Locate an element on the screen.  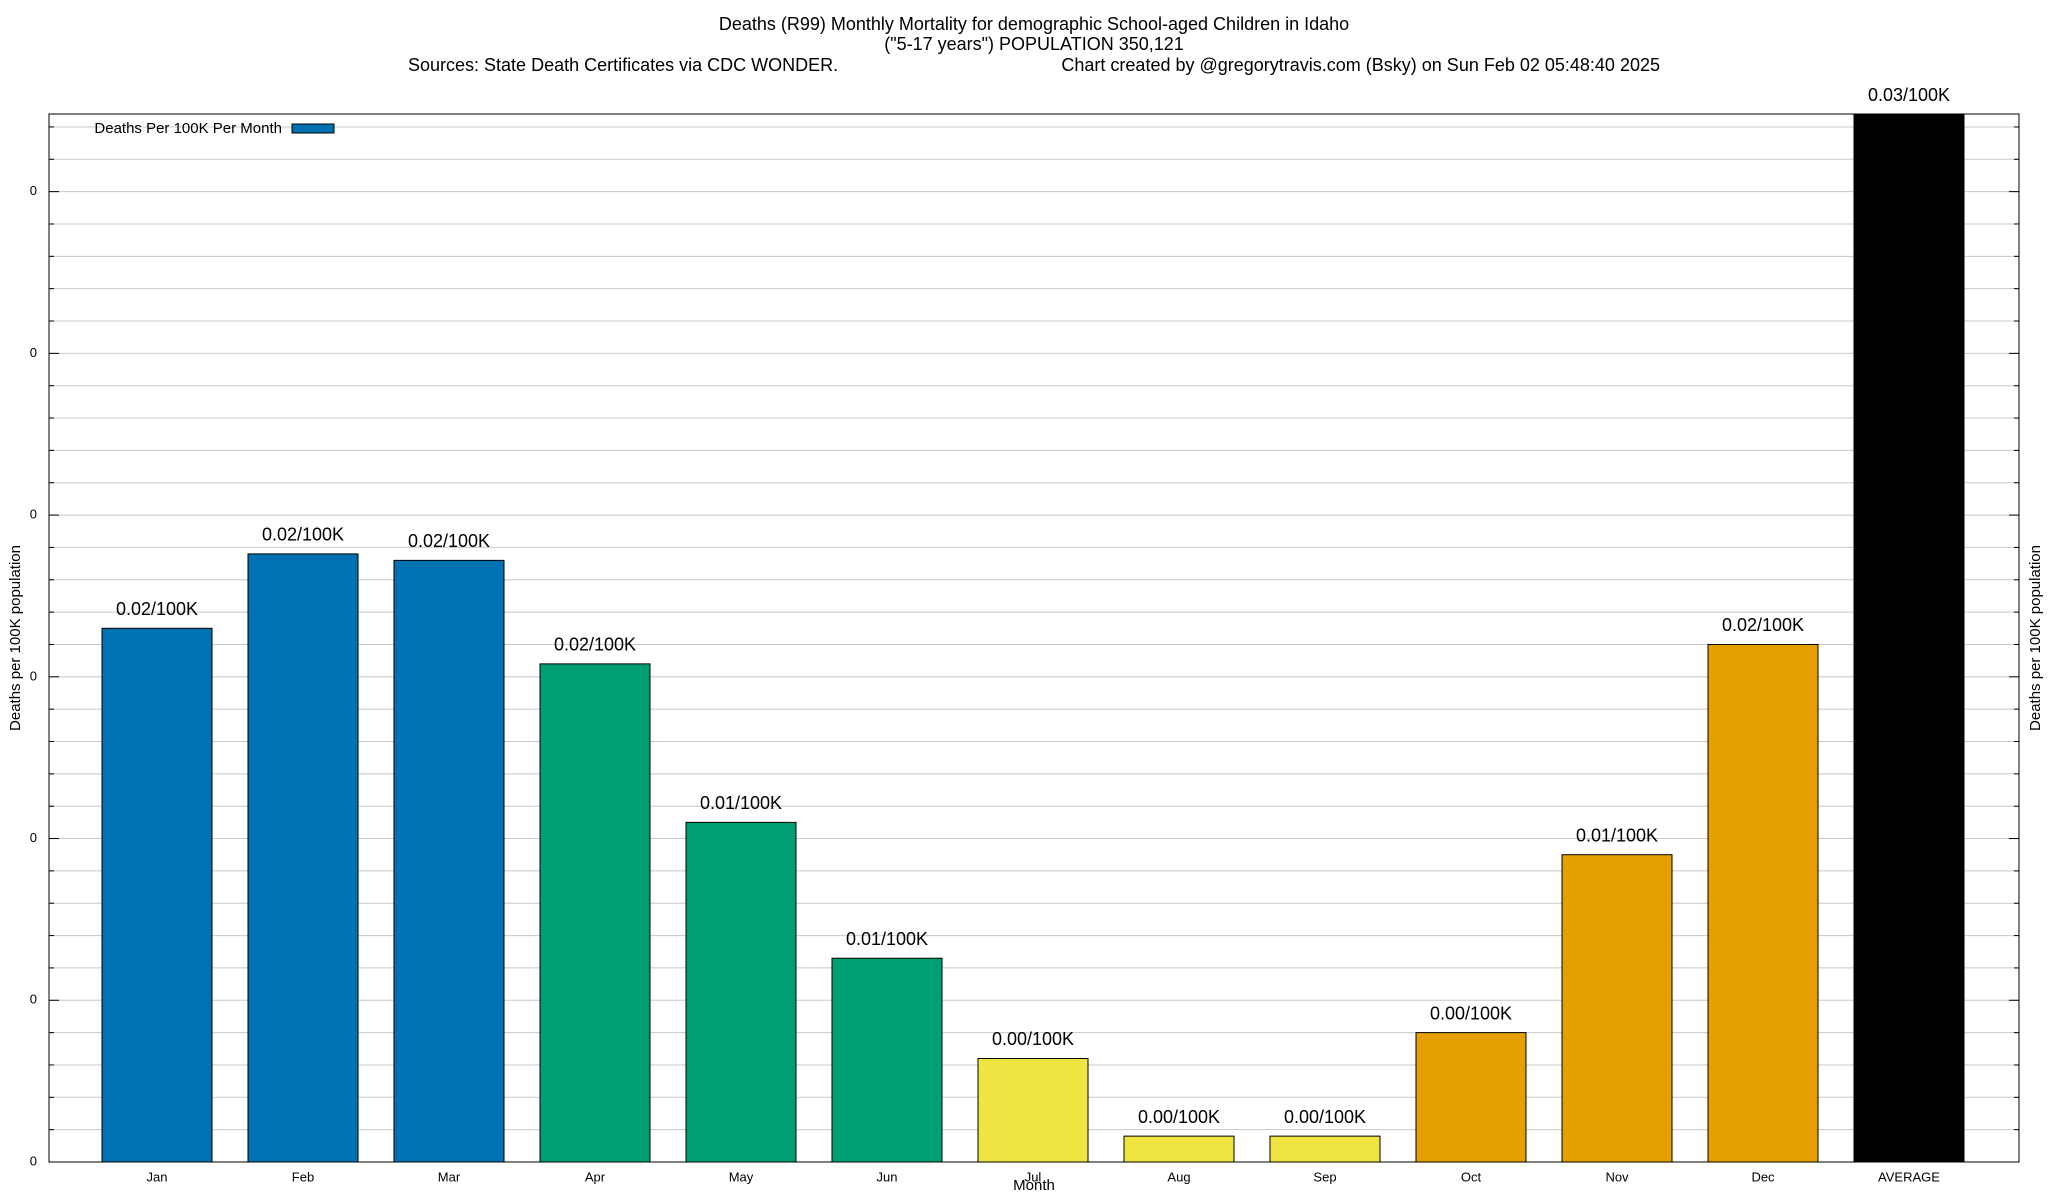
x-axis-label: Month is located at coordinates (1034, 1185).